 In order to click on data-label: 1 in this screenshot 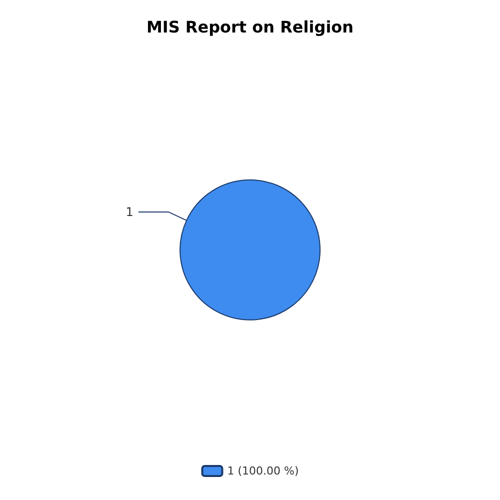, I will do `click(130, 211)`.